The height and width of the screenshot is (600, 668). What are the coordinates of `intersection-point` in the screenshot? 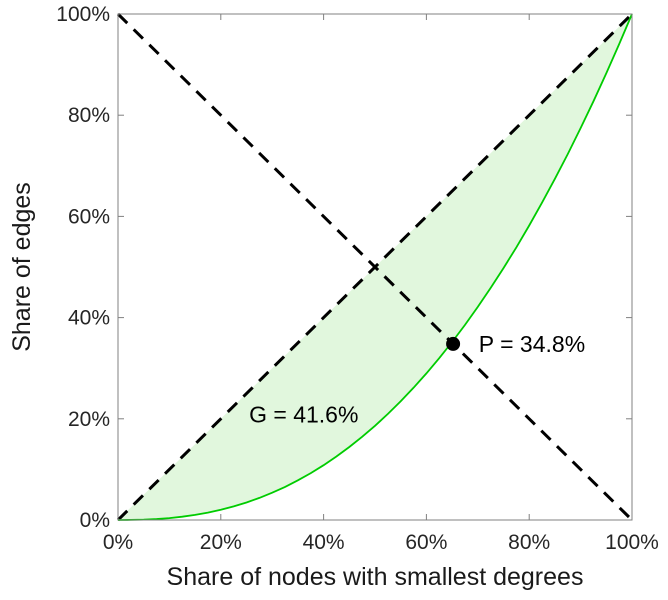 It's located at (453, 343).